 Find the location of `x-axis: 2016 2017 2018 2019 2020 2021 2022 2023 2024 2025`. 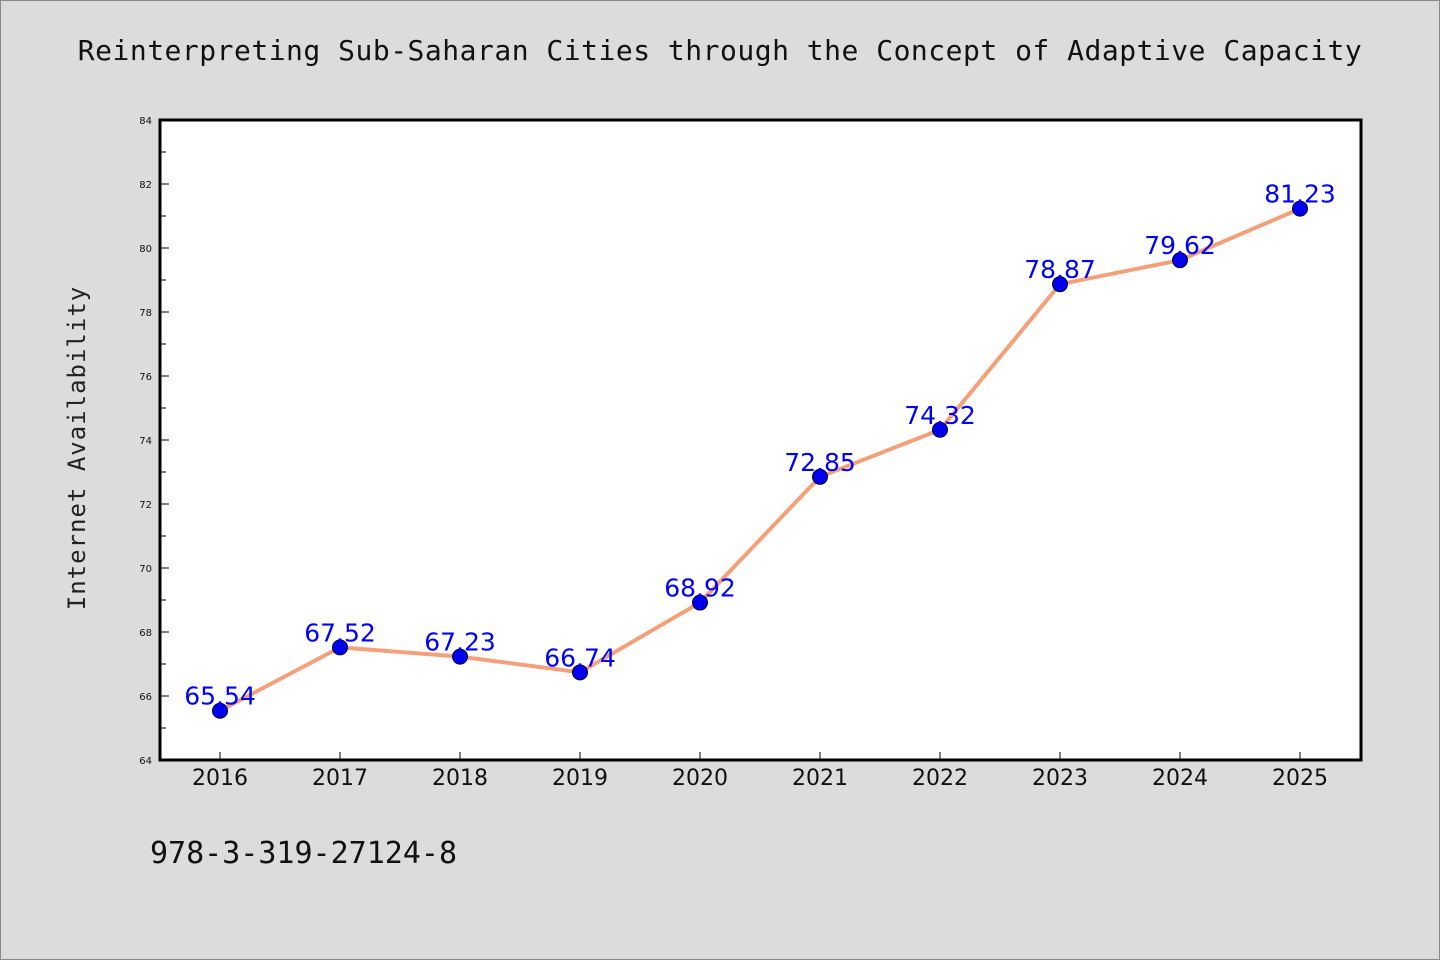

x-axis: 2016 2017 2018 2019 2020 2021 2022 2023 2024 2025 is located at coordinates (760, 771).